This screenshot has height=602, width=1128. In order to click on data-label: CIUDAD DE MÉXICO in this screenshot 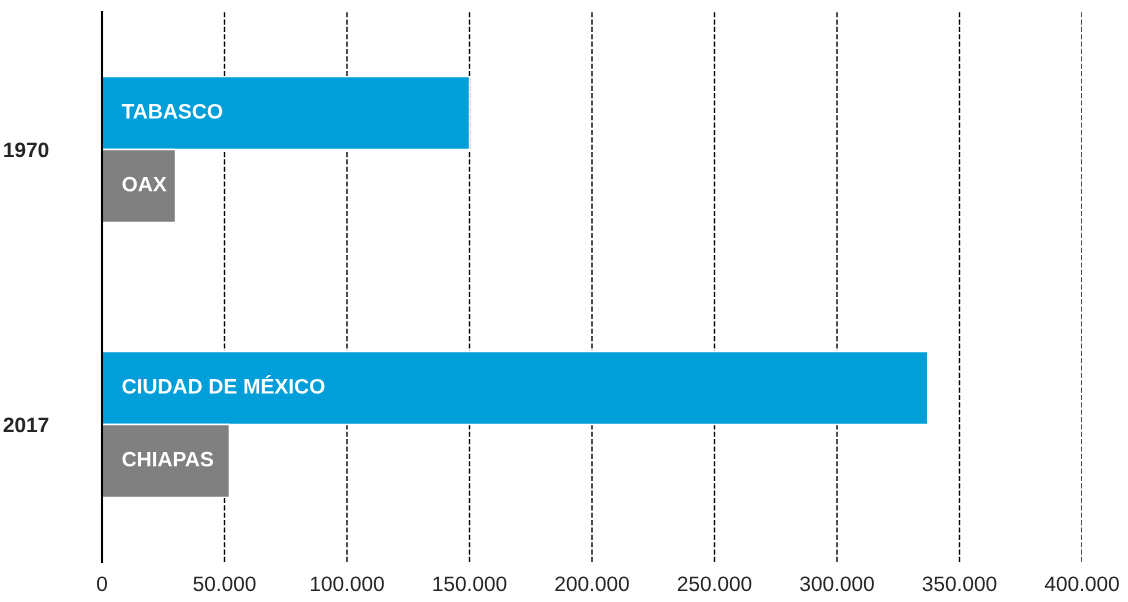, I will do `click(223, 384)`.